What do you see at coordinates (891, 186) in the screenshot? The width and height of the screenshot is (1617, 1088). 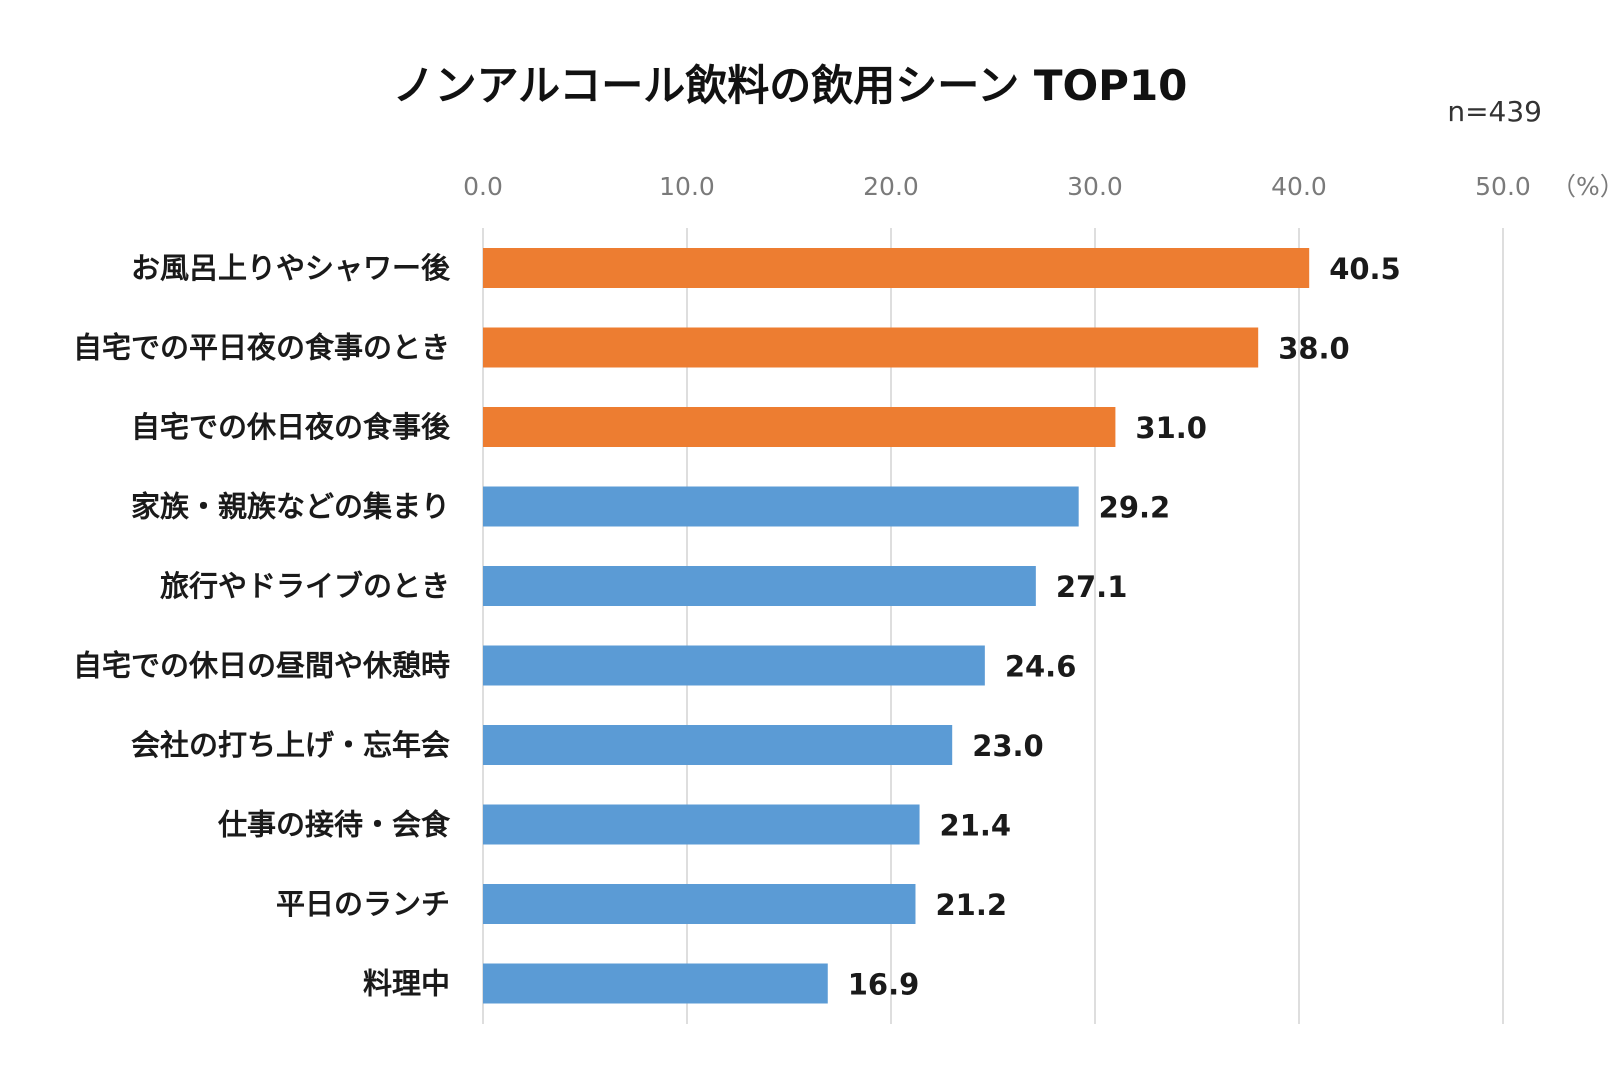 I see `x-tick-label: 20.0` at bounding box center [891, 186].